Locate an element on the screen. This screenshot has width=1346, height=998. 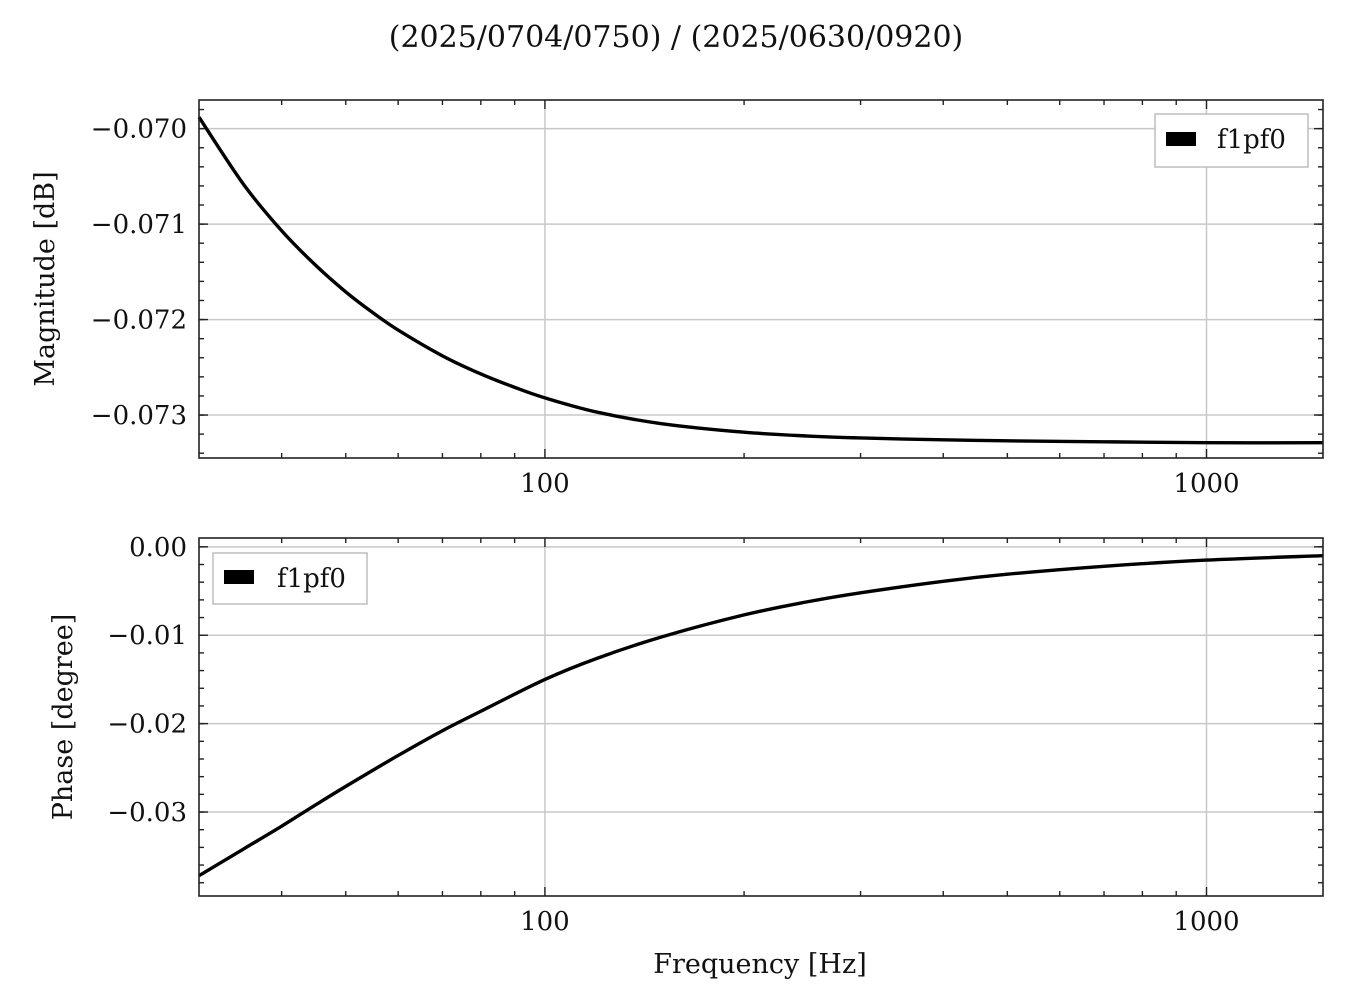
phase-legend: f1pf0 is located at coordinates (290, 578).